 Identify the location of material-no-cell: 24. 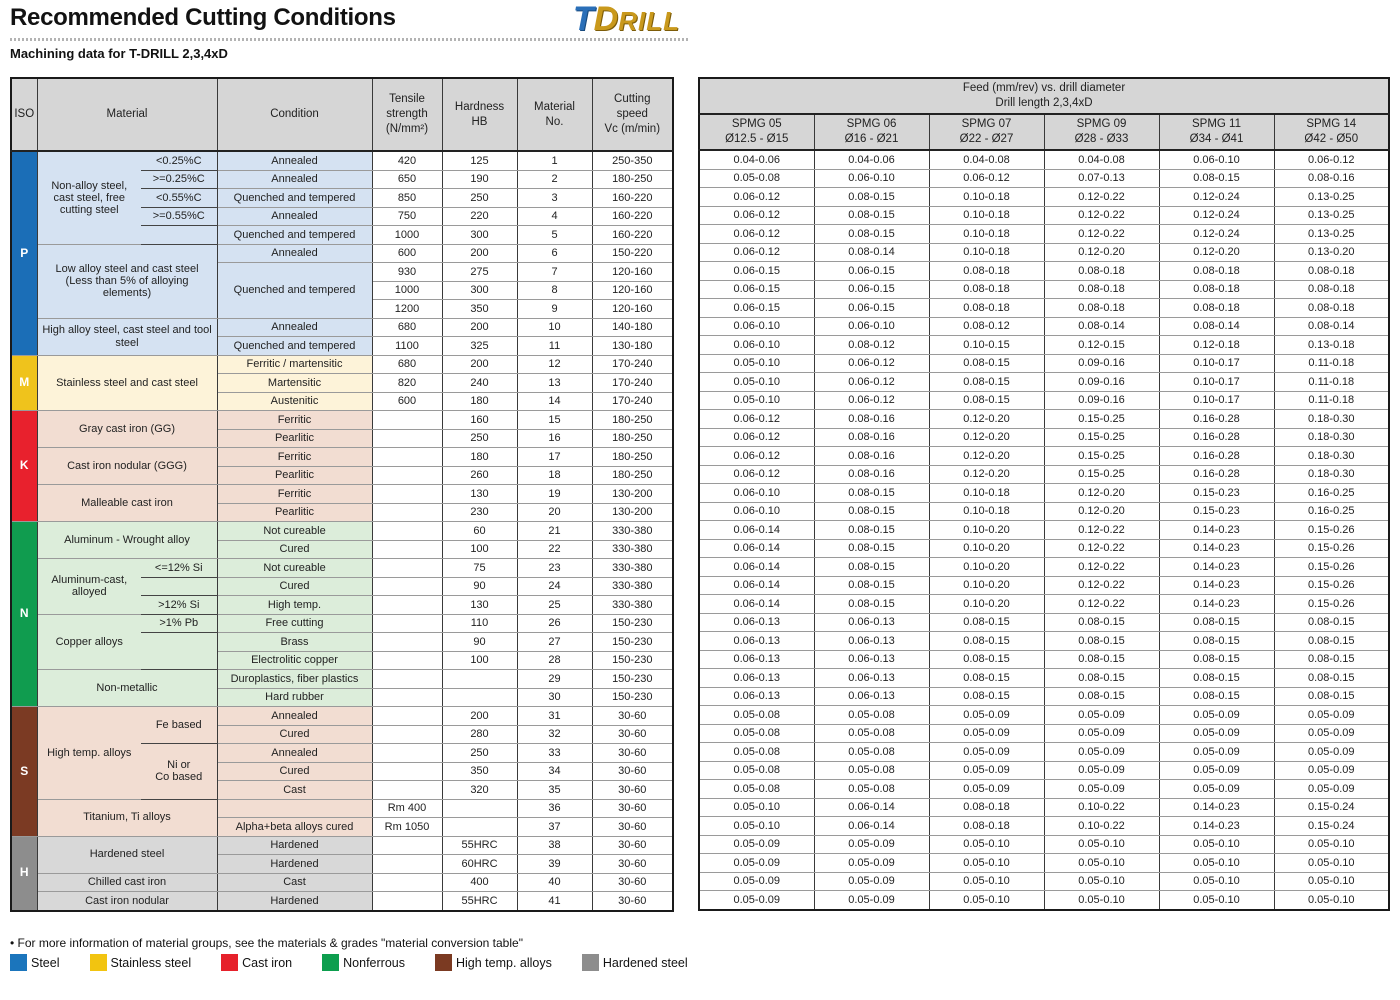
(554, 586).